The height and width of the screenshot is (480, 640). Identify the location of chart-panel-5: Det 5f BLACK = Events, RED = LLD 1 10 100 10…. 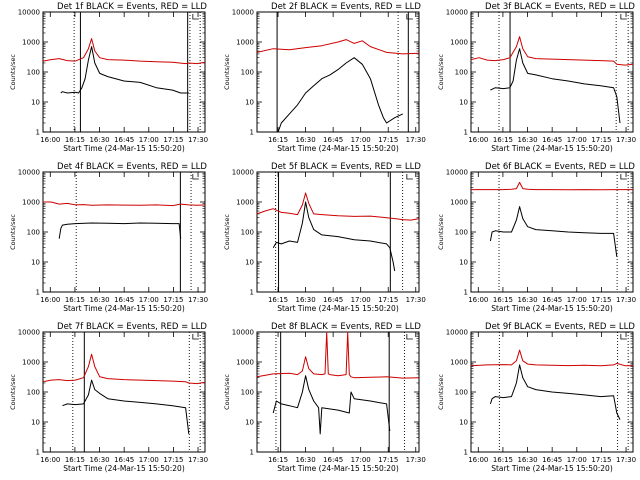
(324, 237).